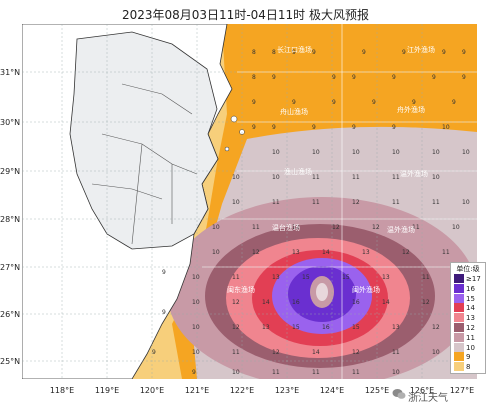  I want to click on fishing-area-label: 舟外渔场, so click(411, 109).